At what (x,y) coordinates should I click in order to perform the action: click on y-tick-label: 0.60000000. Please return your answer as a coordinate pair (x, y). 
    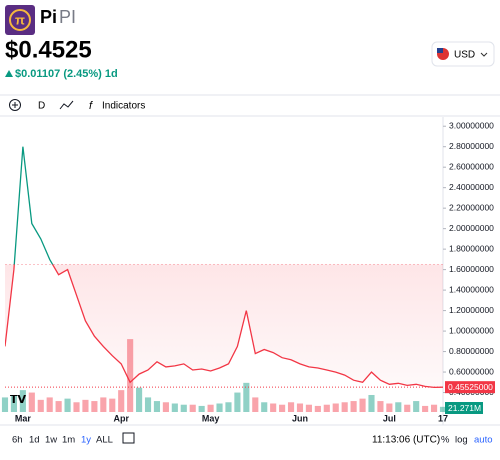
    Looking at the image, I should click on (471, 371).